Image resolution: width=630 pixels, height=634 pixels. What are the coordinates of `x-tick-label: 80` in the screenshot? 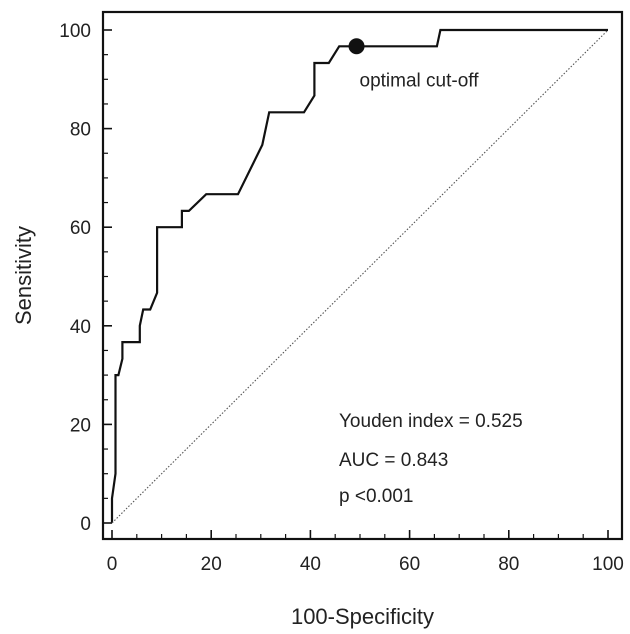 It's located at (508, 564).